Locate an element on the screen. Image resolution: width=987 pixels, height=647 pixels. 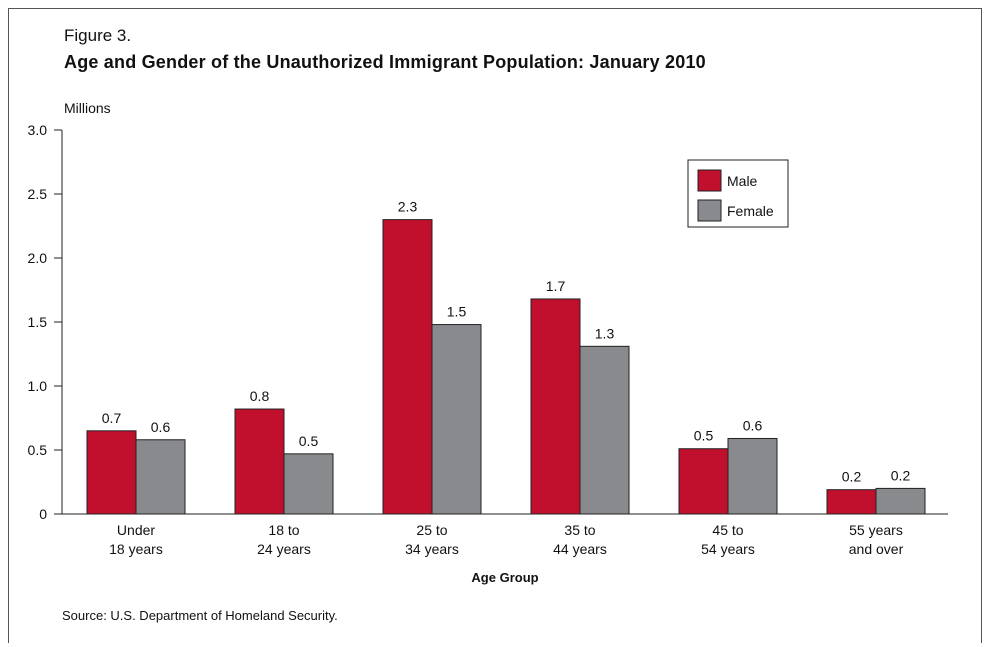
data-label-male: 0.2 is located at coordinates (852, 477).